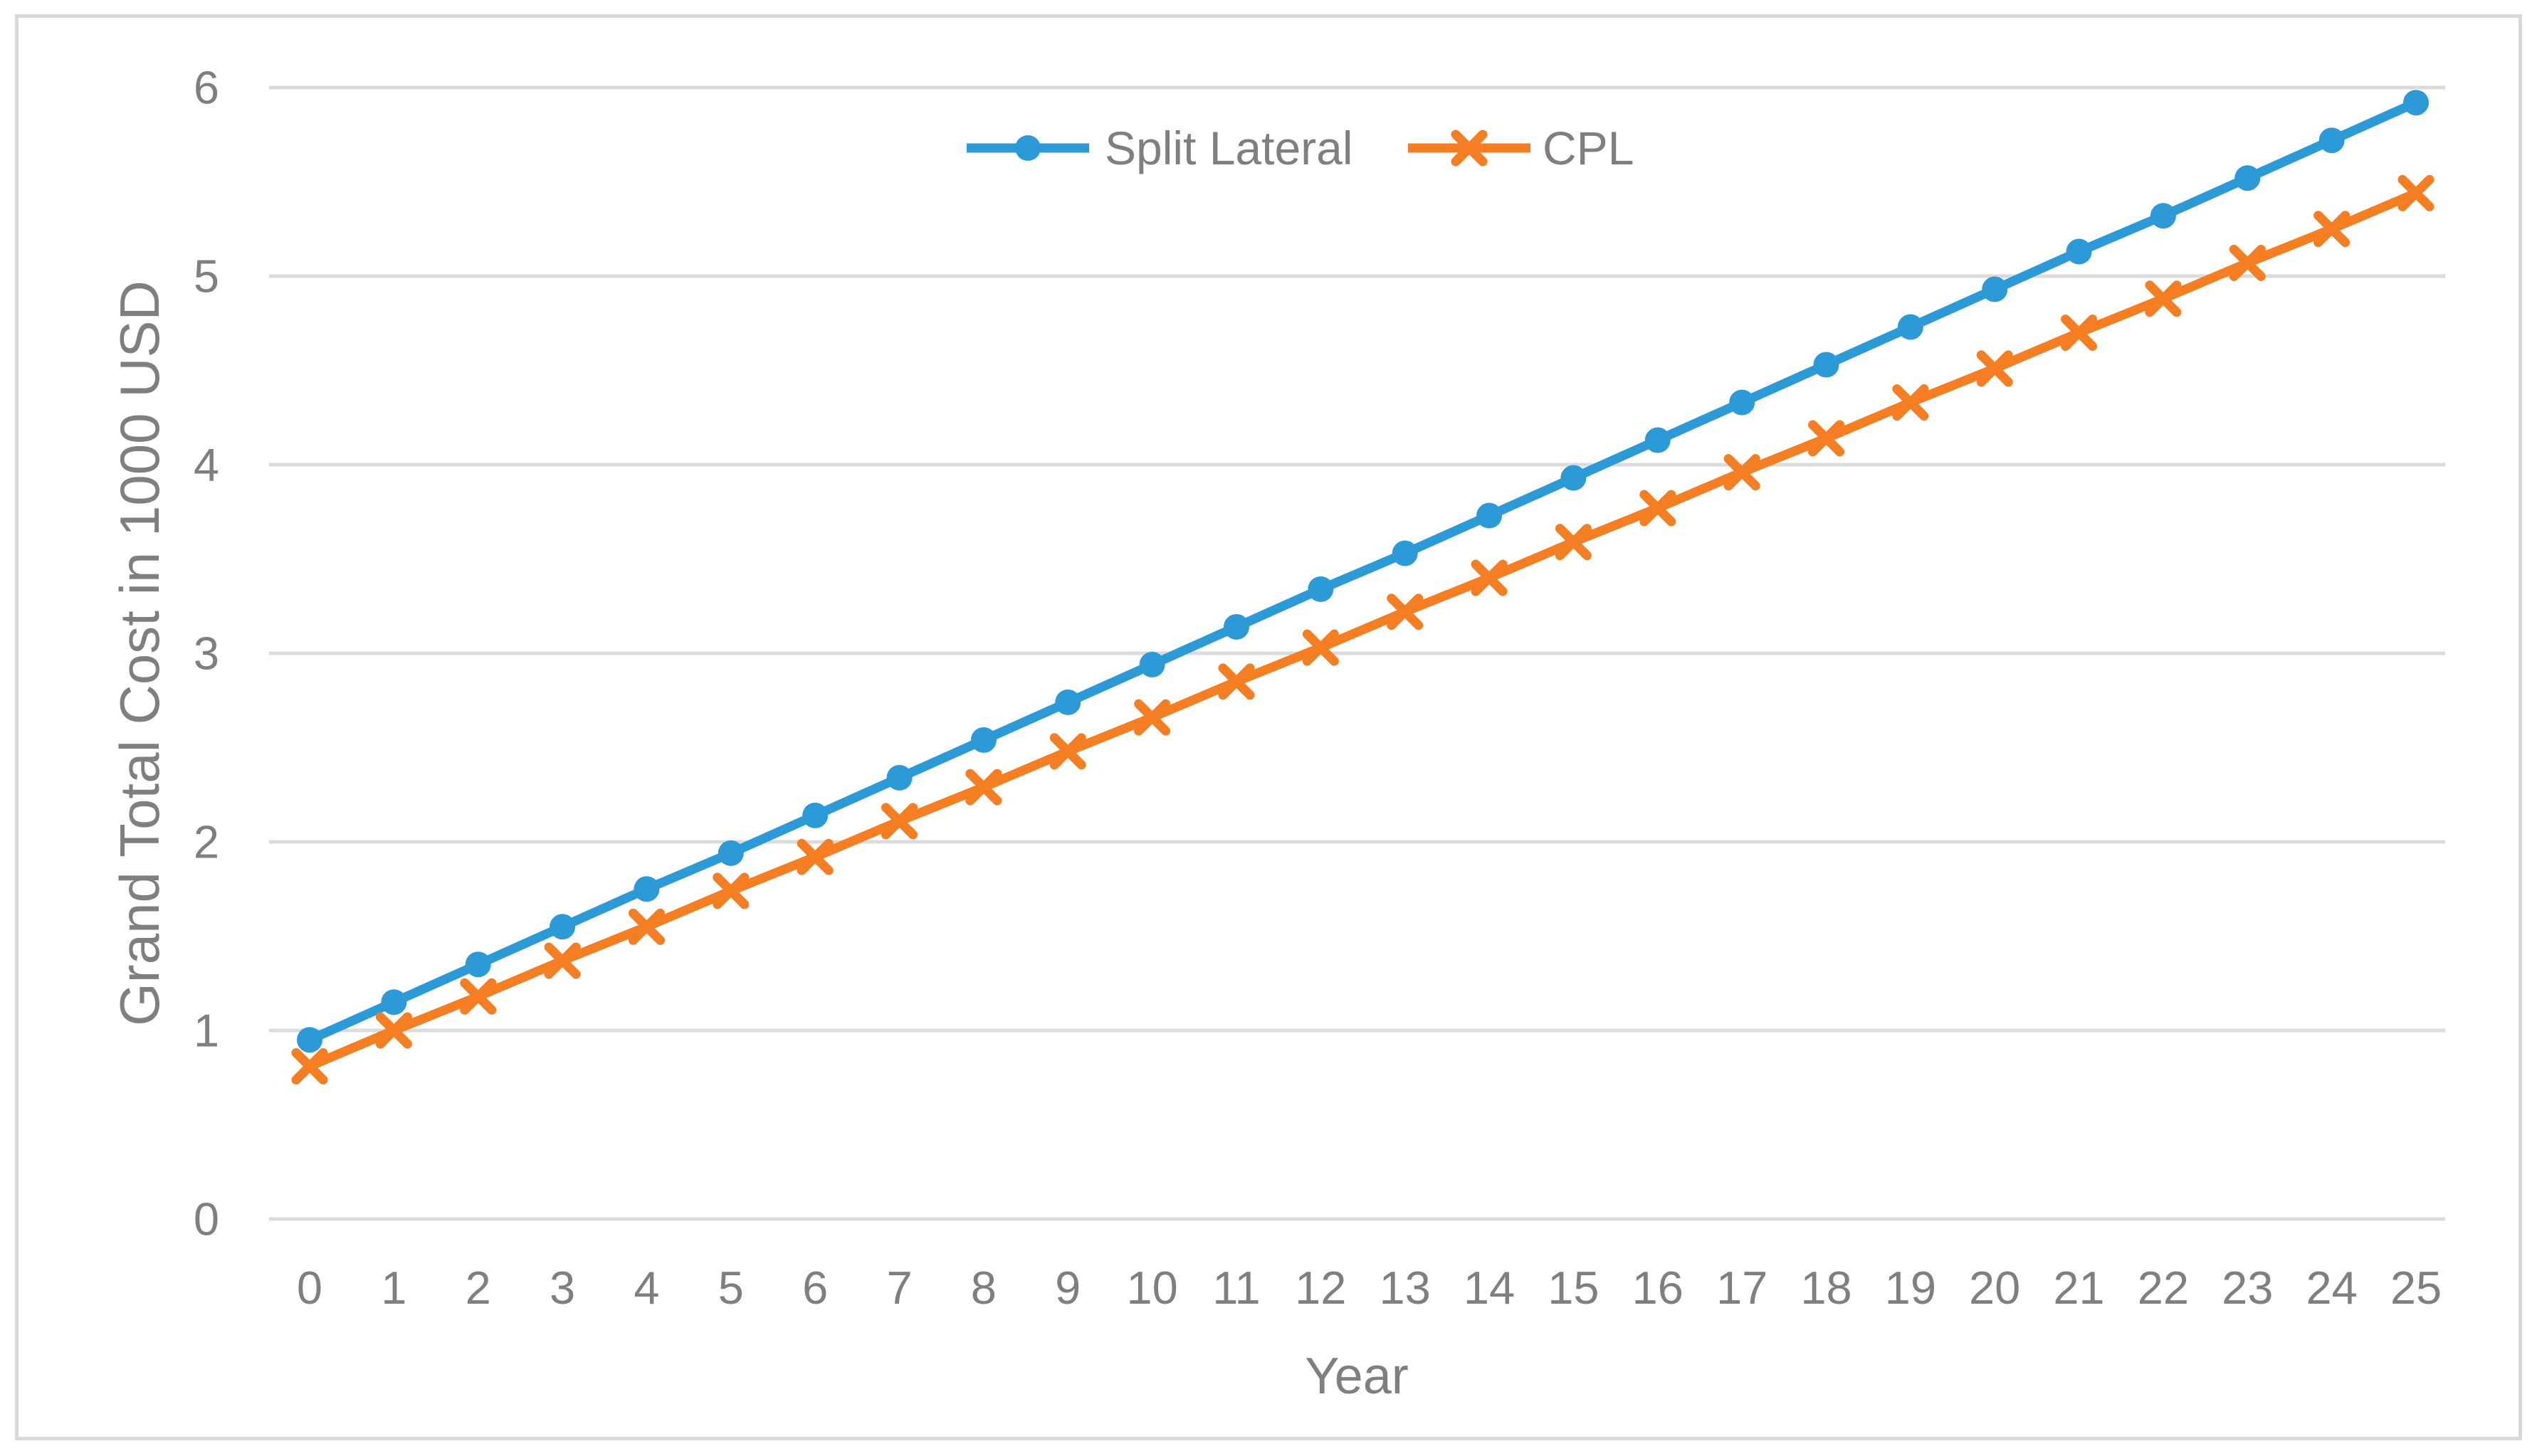  What do you see at coordinates (1994, 1288) in the screenshot?
I see `x-tick-label: 20` at bounding box center [1994, 1288].